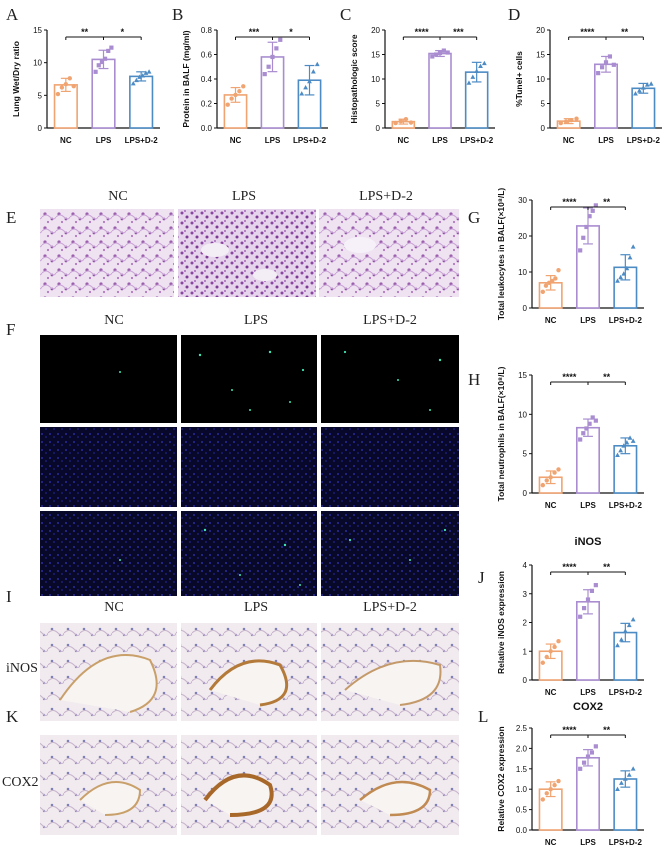  I want to click on y-axis-label: Total neutrophils in BALF(×10⁸/L), so click(501, 433).